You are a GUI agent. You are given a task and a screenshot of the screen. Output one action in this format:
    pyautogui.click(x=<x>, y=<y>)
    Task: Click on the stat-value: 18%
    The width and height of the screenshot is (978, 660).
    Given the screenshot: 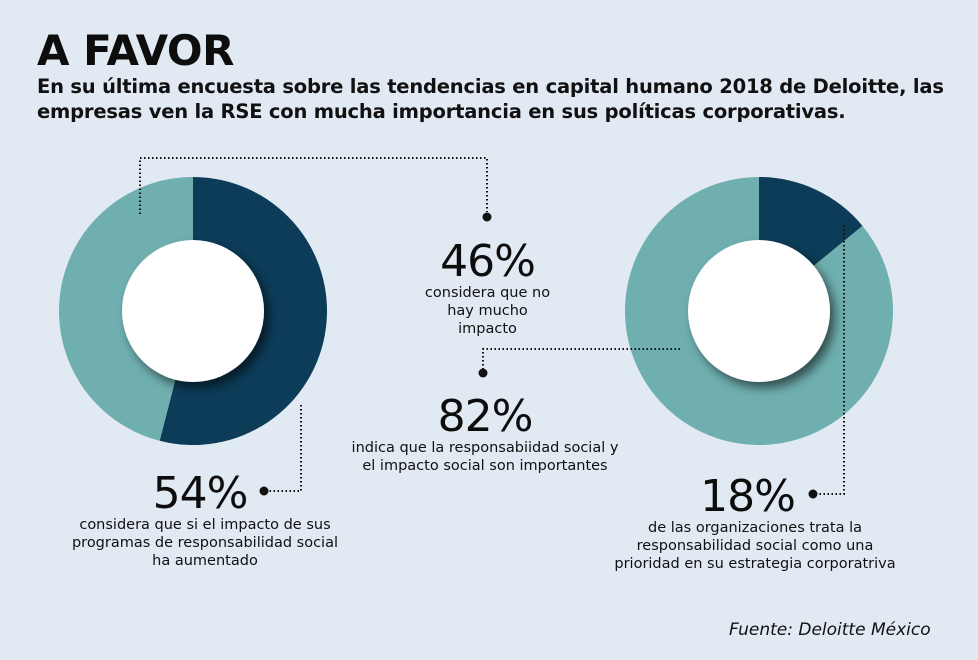 What is the action you would take?
    pyautogui.click(x=748, y=496)
    